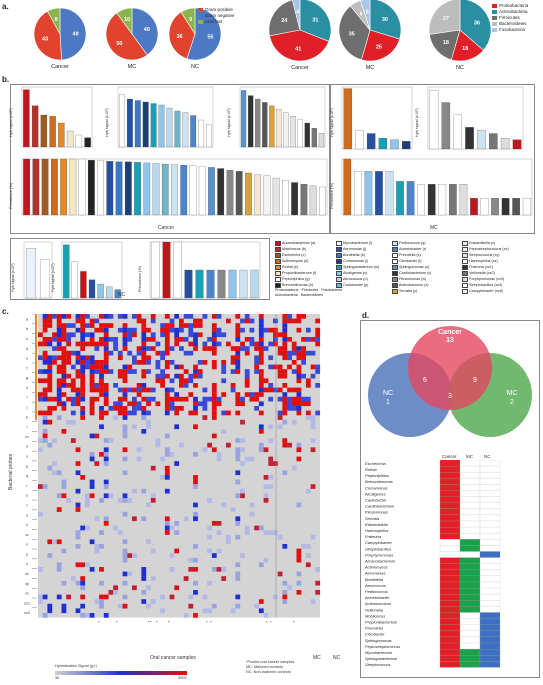 This screenshot has width=543, height=685. What do you see at coordinates (317, 658) in the screenshot?
I see `mc-axis-label: MC` at bounding box center [317, 658].